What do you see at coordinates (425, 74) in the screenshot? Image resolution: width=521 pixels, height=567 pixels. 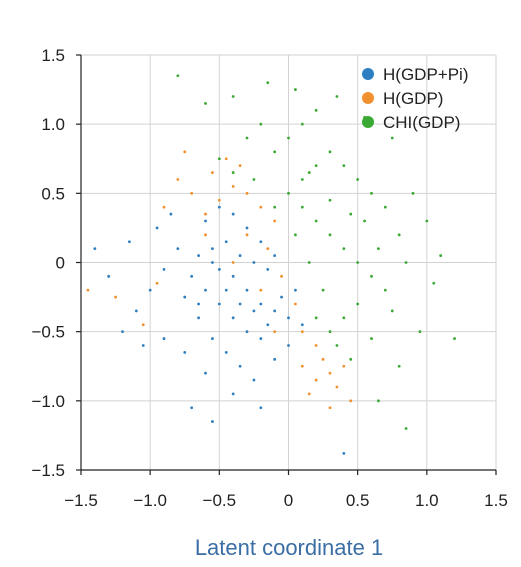 I see `legend-label: H(GDP+Pi)` at bounding box center [425, 74].